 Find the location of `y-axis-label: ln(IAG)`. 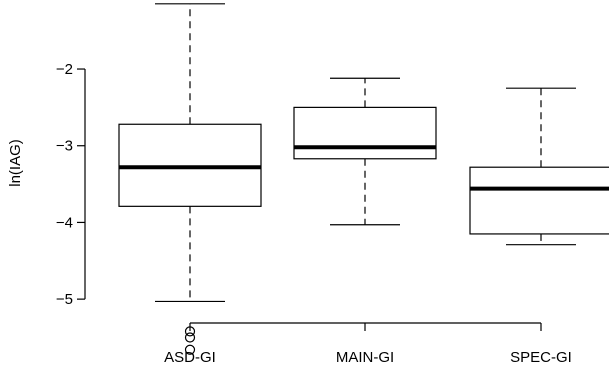

y-axis-label: ln(IAG) is located at coordinates (15, 163).